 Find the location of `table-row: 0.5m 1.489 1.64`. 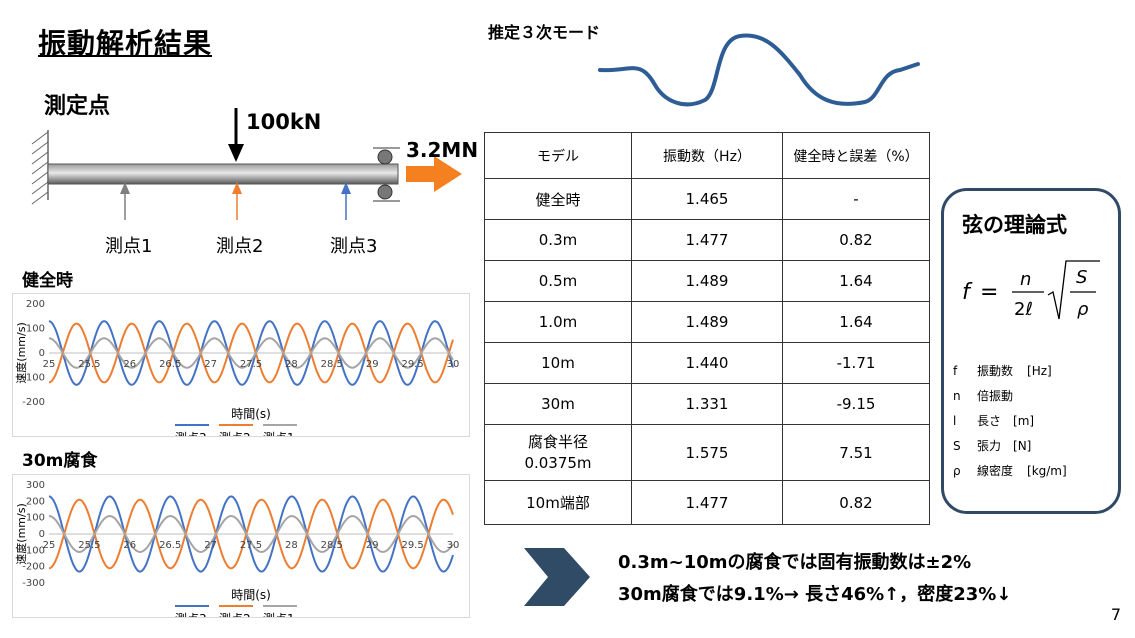

table-row: 0.5m 1.489 1.64 is located at coordinates (707, 281).